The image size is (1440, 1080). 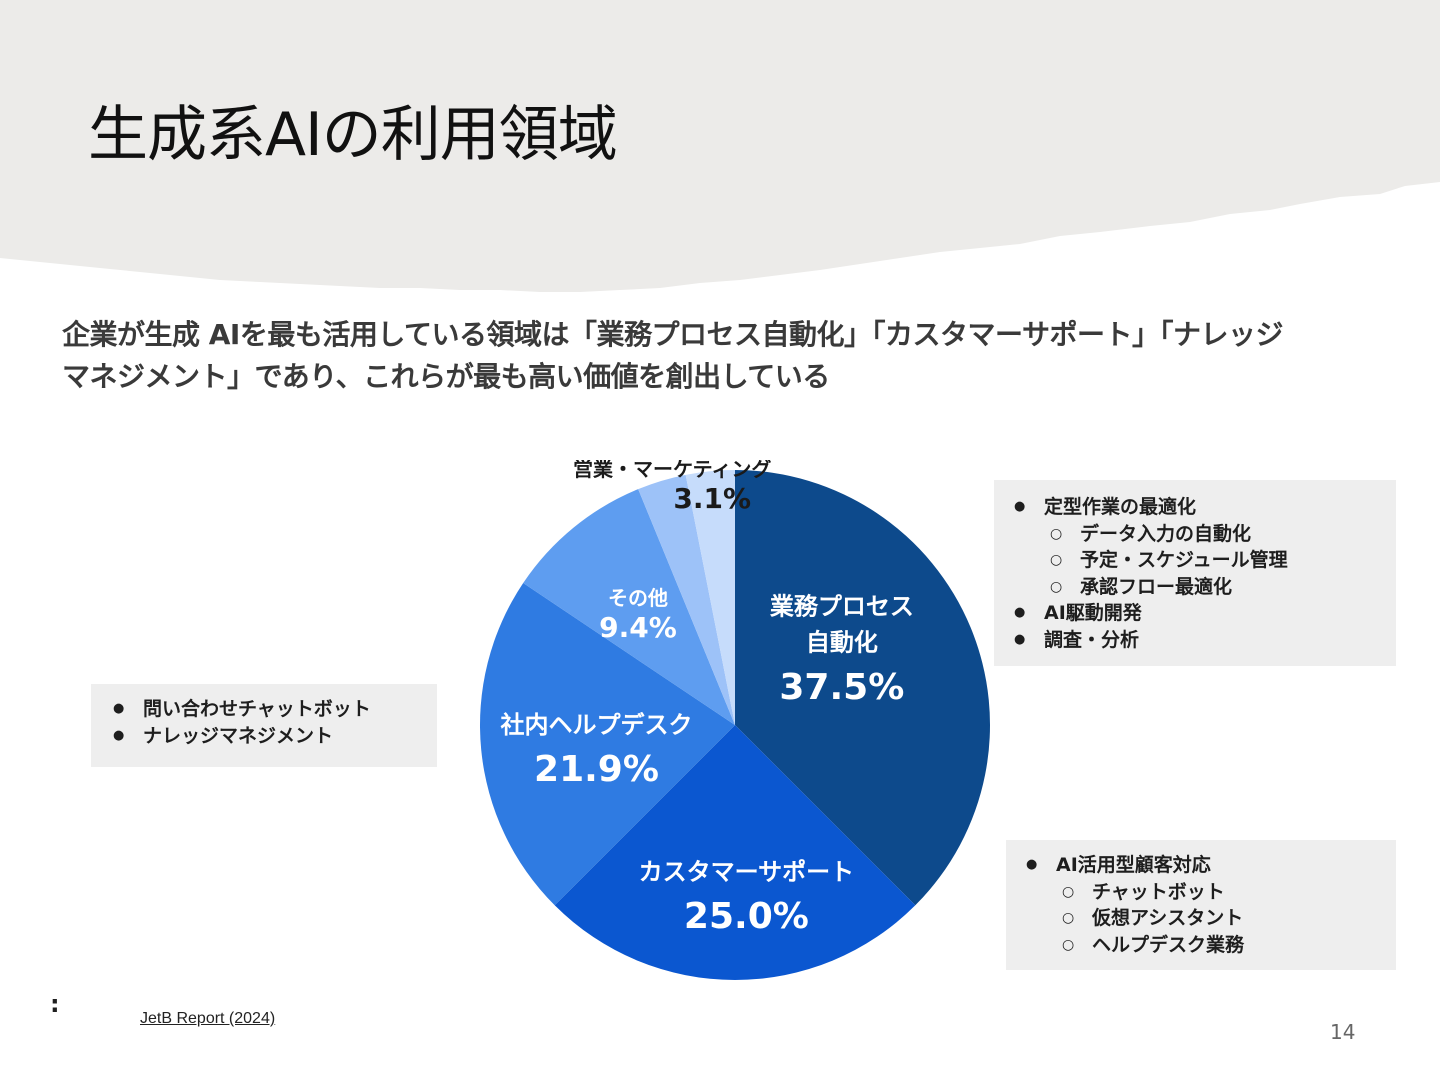 What do you see at coordinates (638, 598) in the screenshot?
I see `pie-label-other: その他` at bounding box center [638, 598].